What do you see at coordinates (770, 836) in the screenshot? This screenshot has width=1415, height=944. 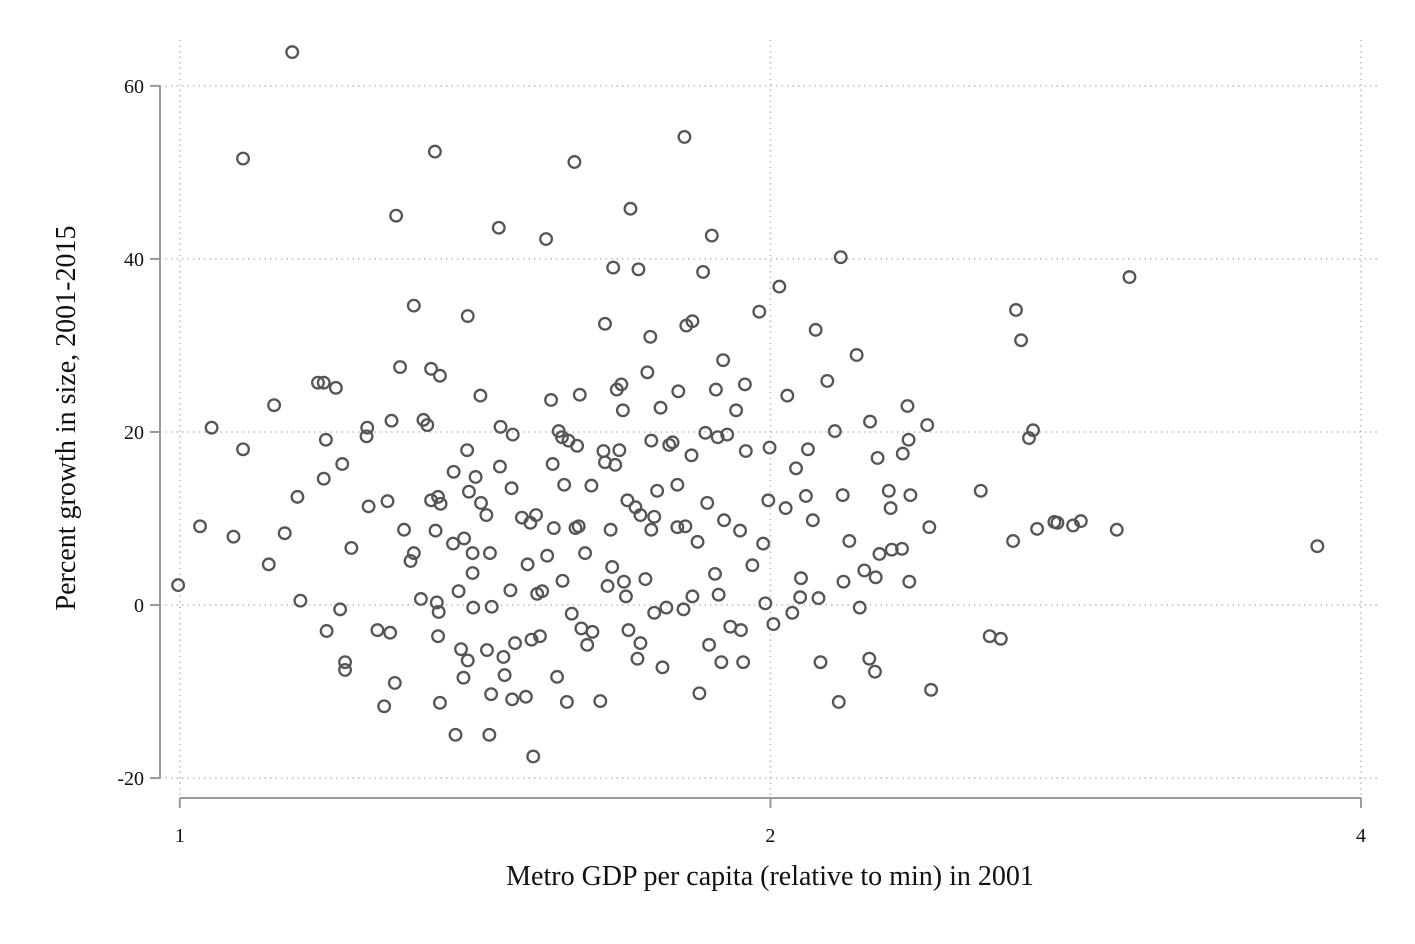 I see `x-tick-label: 2` at bounding box center [770, 836].